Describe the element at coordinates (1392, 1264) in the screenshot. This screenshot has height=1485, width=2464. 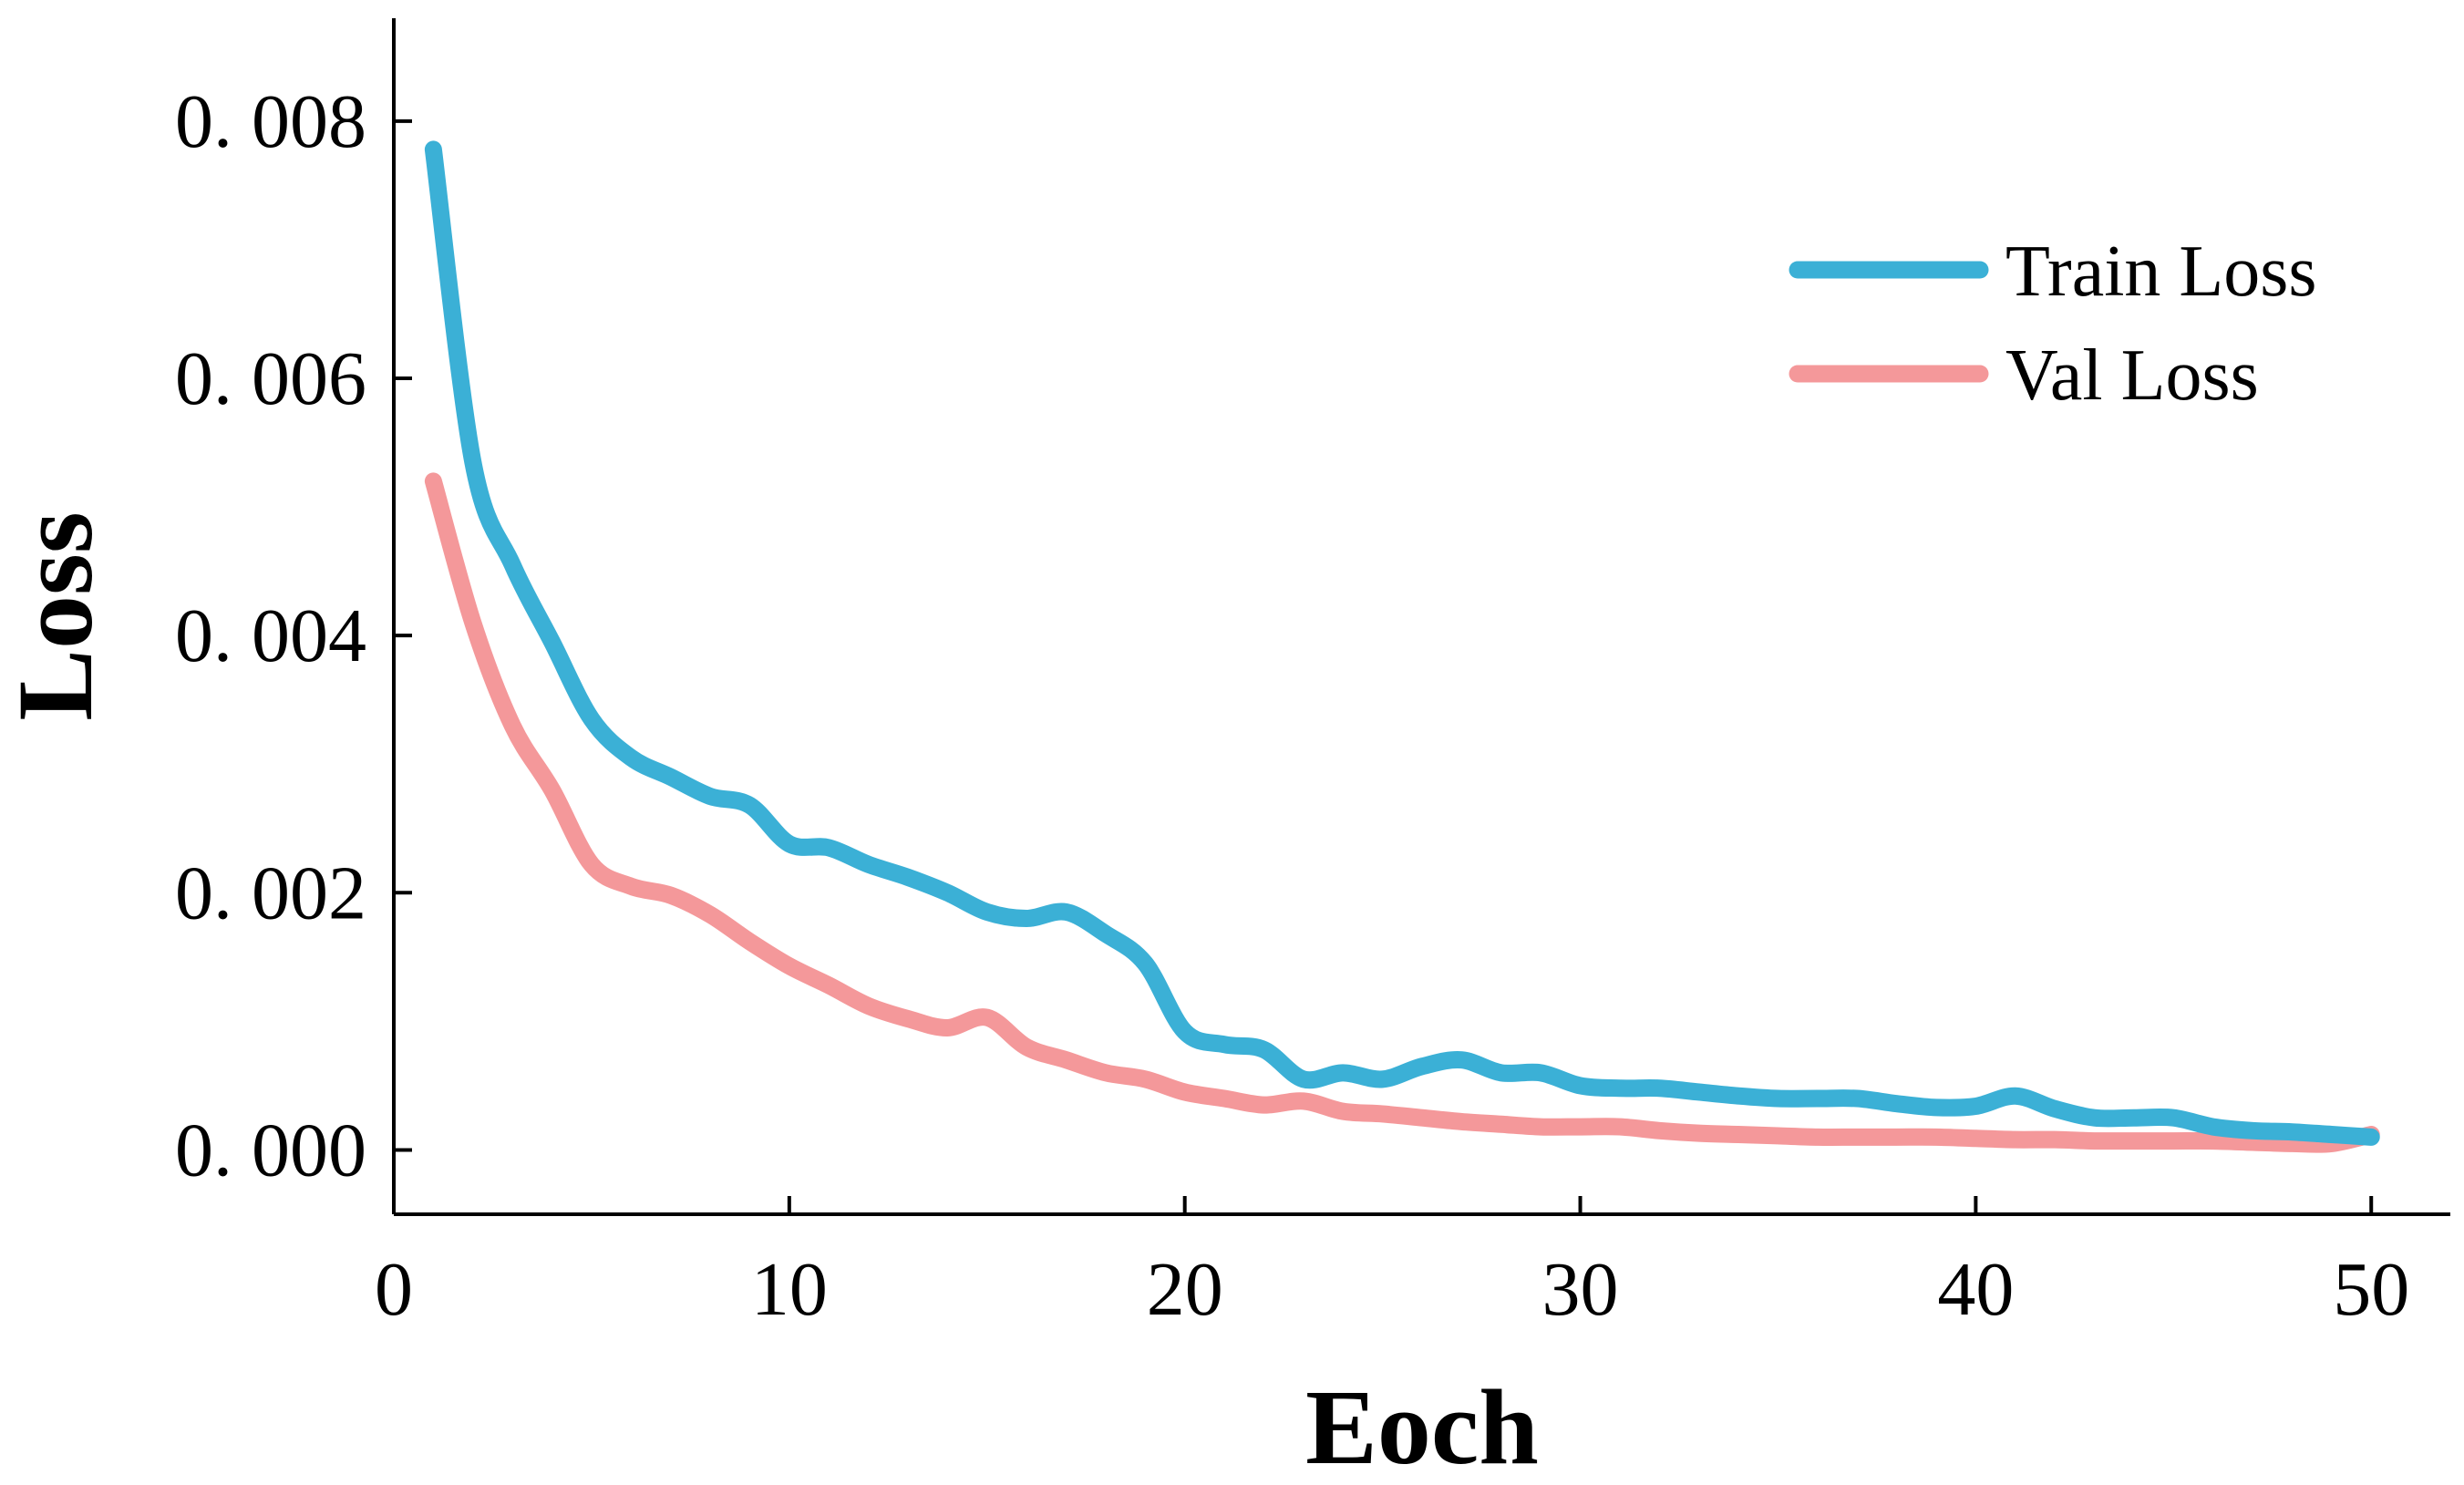
I see `x-ticks: 0 10 20 30 40 50` at that location.